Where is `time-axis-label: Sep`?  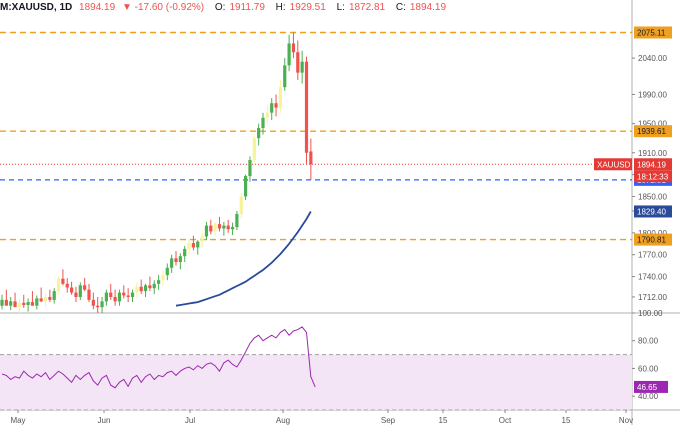
time-axis-label: Sep is located at coordinates (388, 420).